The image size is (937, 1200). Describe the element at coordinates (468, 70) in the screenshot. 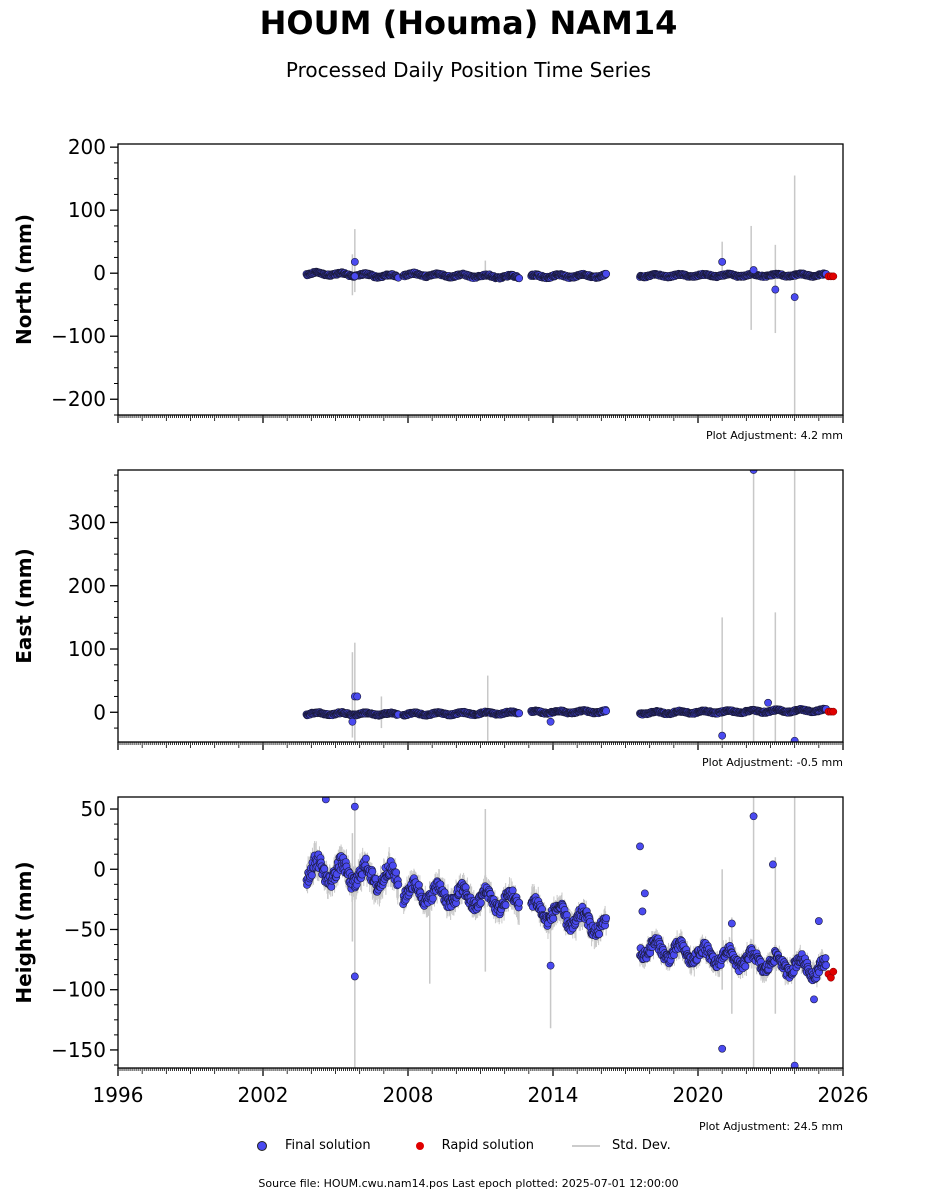

I see `chart-subtitle: Processed Daily Position Time Series` at that location.